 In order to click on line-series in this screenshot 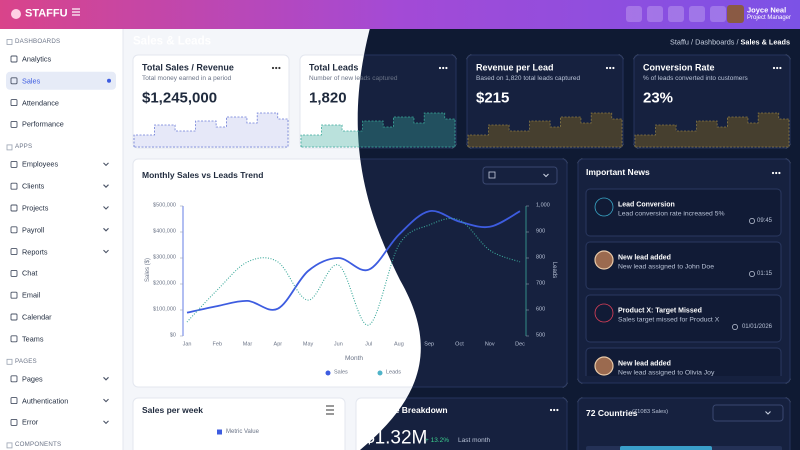, I will do `click(353, 262)`.